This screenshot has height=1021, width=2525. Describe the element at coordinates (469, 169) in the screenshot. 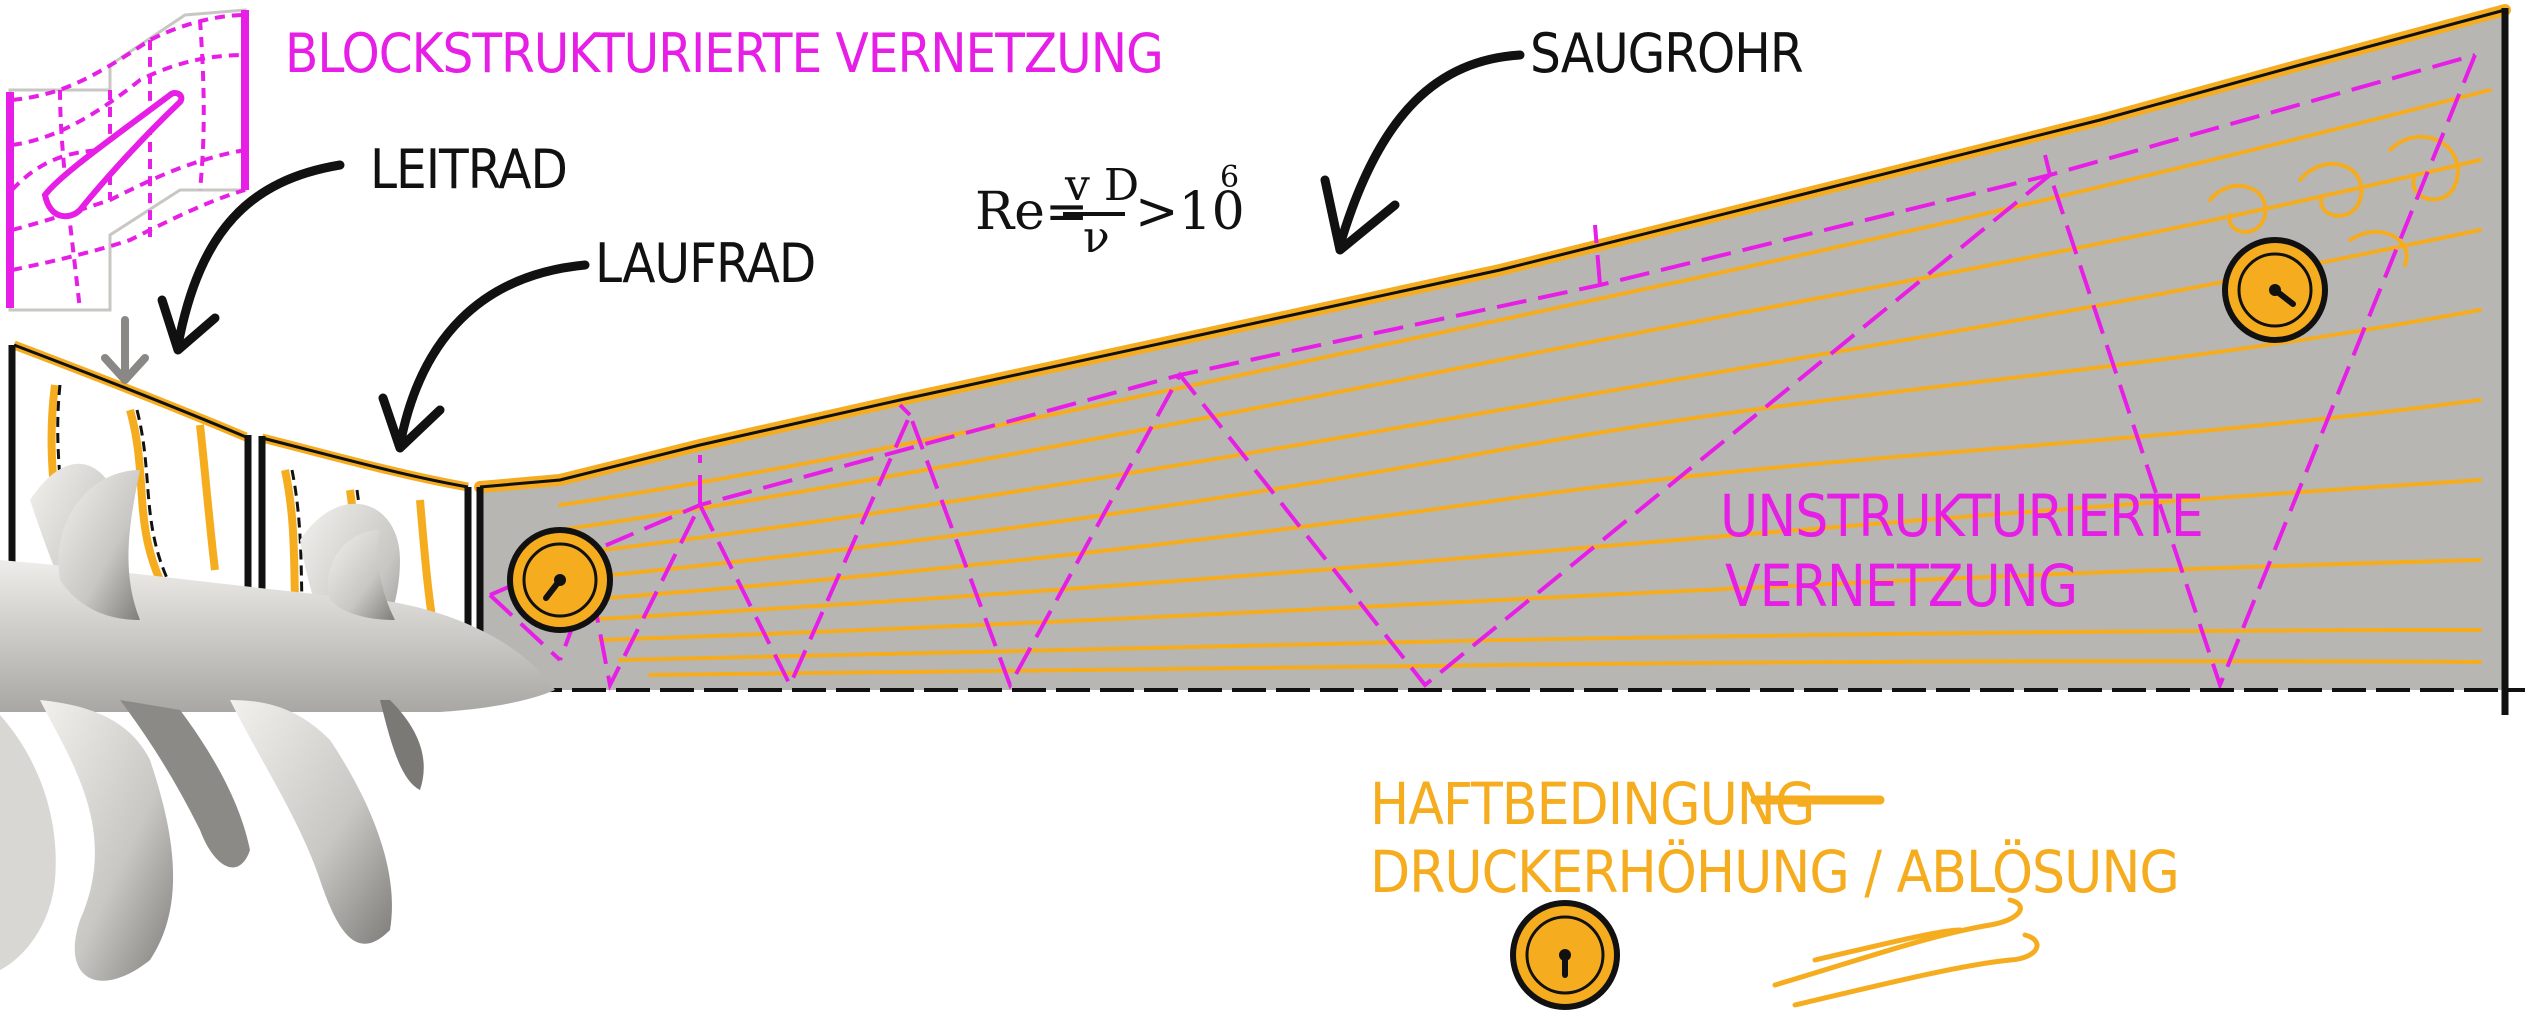

I see `leitrad-label: LEITRAD` at that location.